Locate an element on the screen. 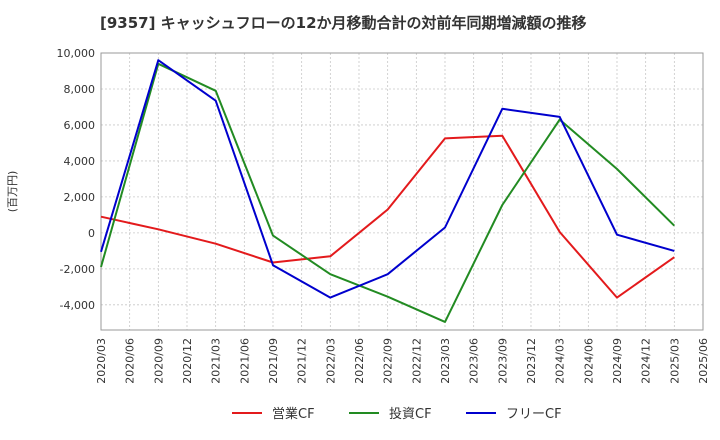 The image size is (720, 440). y-tick-label: 10,000 is located at coordinates (76, 53).